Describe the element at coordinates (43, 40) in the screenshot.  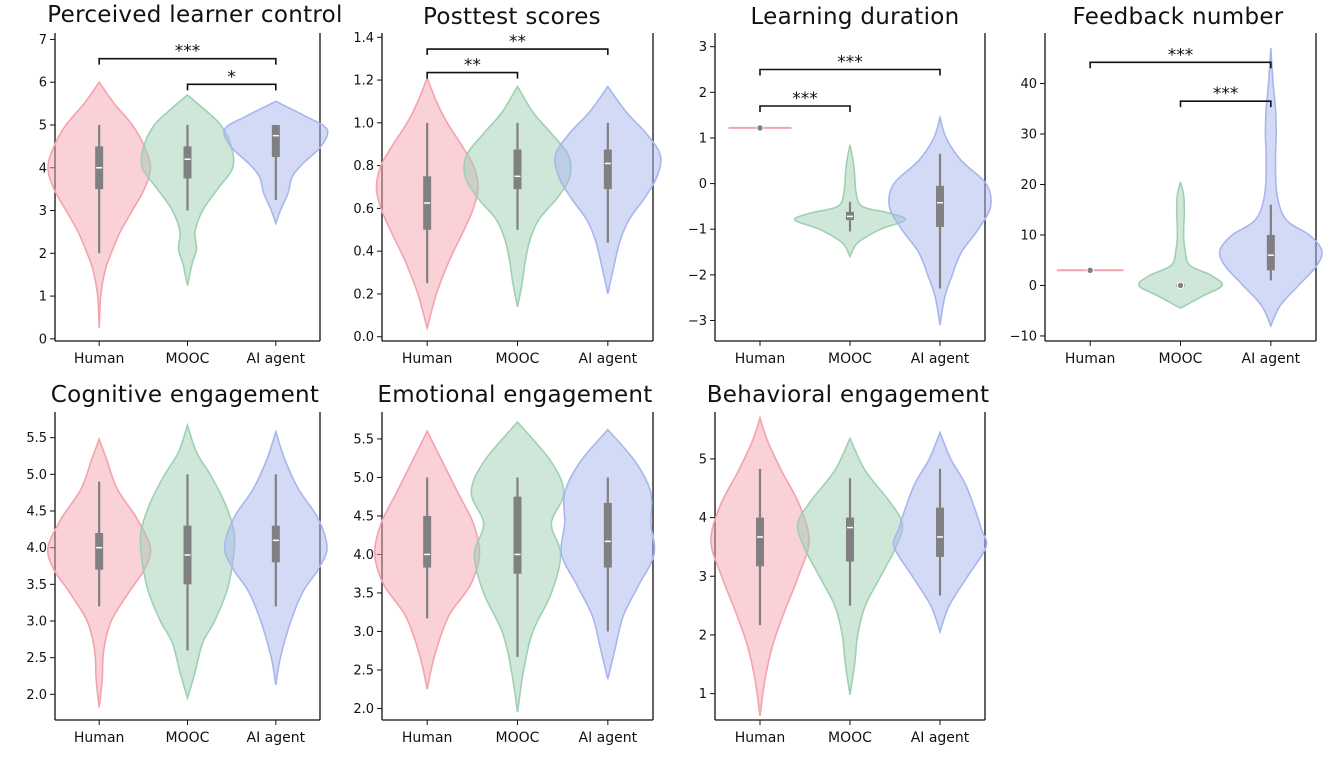
I see `y-tick-label: 7` at that location.